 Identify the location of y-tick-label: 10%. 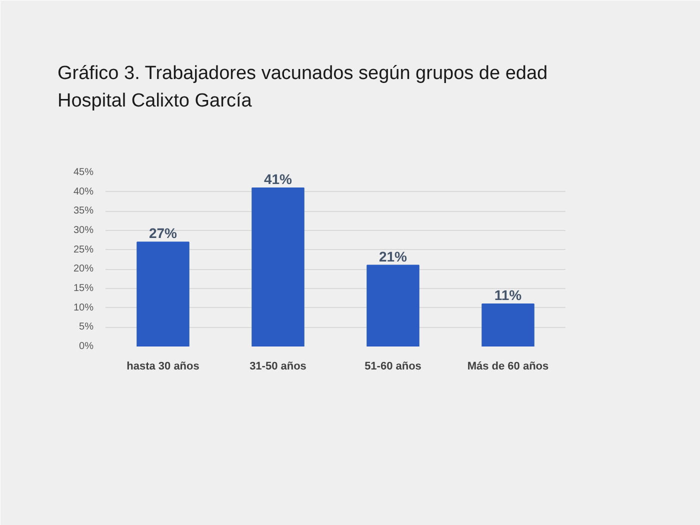
(83, 308).